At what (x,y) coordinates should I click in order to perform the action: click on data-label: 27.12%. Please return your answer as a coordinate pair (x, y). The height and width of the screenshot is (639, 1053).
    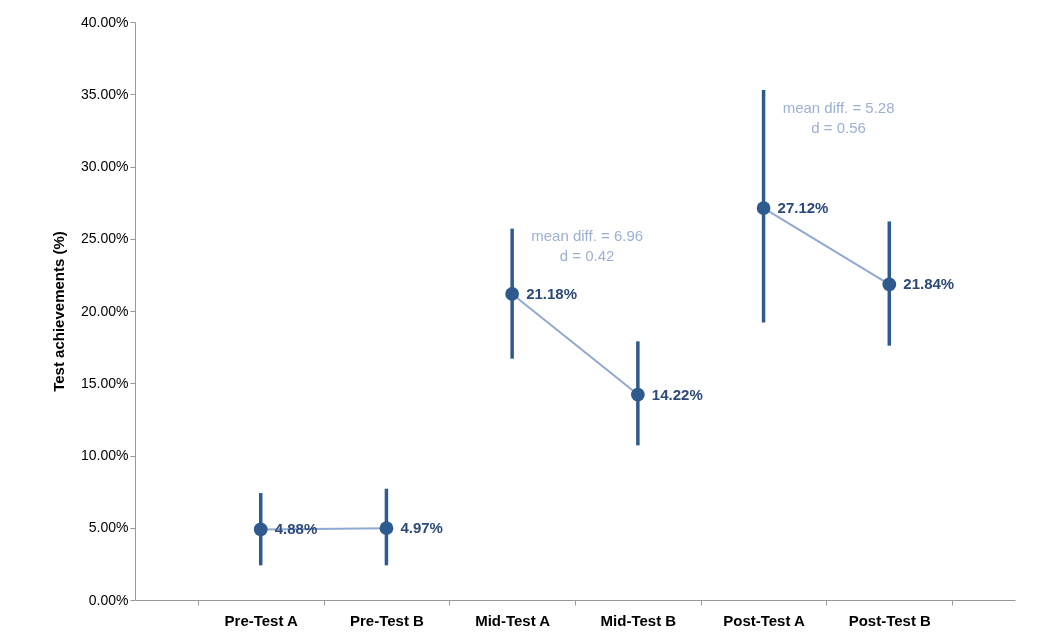
    Looking at the image, I should click on (803, 208).